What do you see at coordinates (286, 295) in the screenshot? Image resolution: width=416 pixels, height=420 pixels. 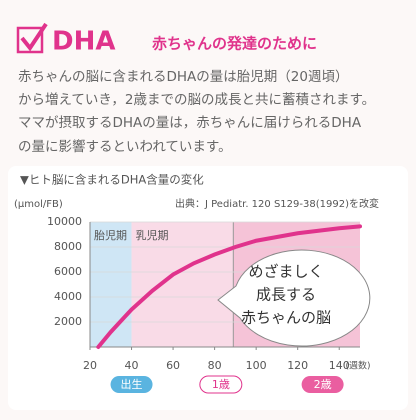 I see `annotation: 成長する` at bounding box center [286, 295].